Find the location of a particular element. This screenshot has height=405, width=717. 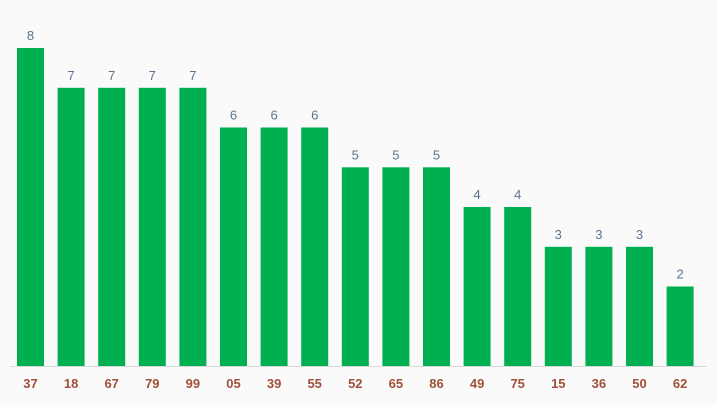

value-label-15: 3 is located at coordinates (558, 234).